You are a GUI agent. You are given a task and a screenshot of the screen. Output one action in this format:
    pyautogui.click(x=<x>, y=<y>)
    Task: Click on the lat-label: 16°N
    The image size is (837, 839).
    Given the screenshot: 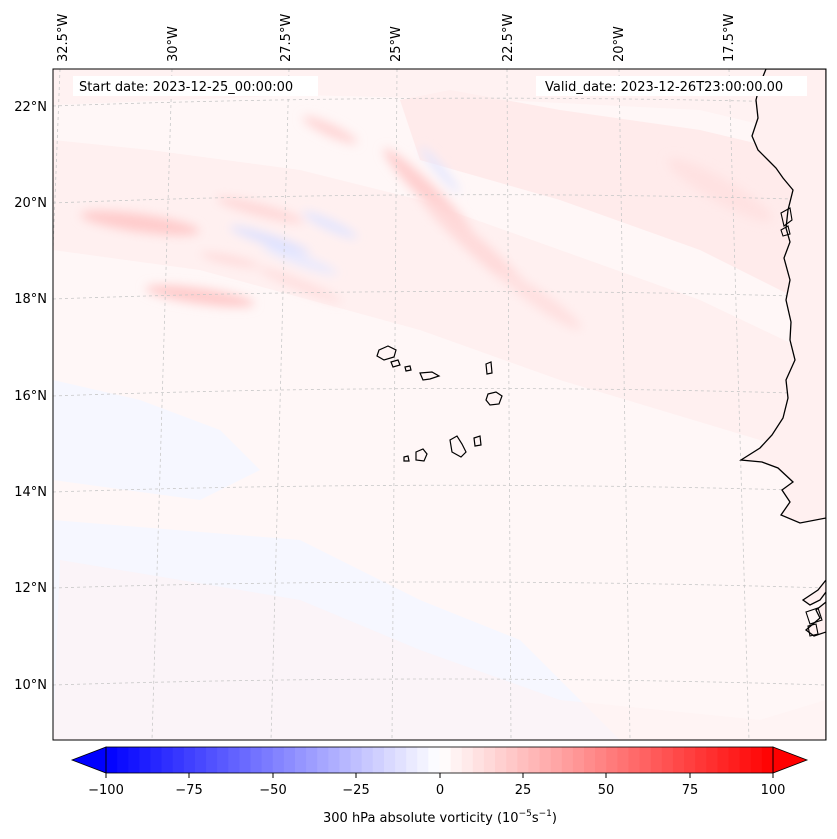 What is the action you would take?
    pyautogui.click(x=30, y=396)
    